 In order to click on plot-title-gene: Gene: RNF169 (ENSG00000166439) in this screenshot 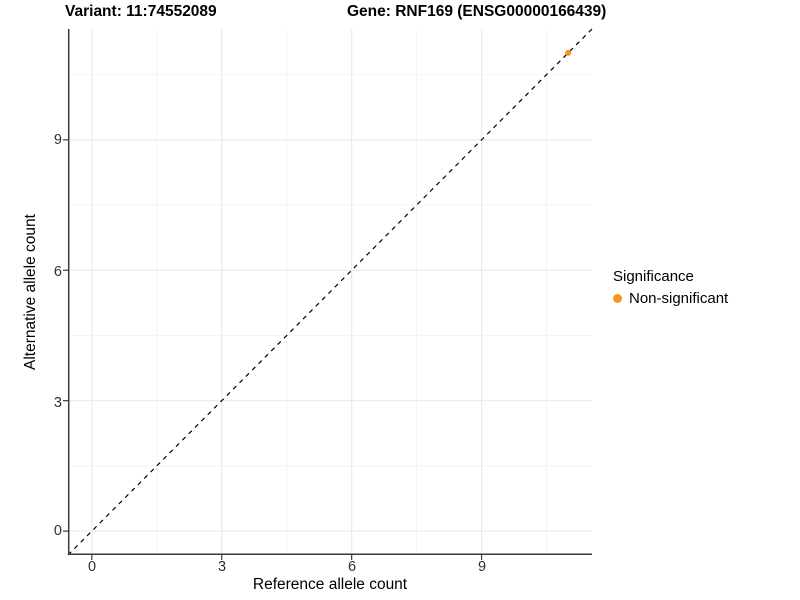, I will do `click(477, 11)`.